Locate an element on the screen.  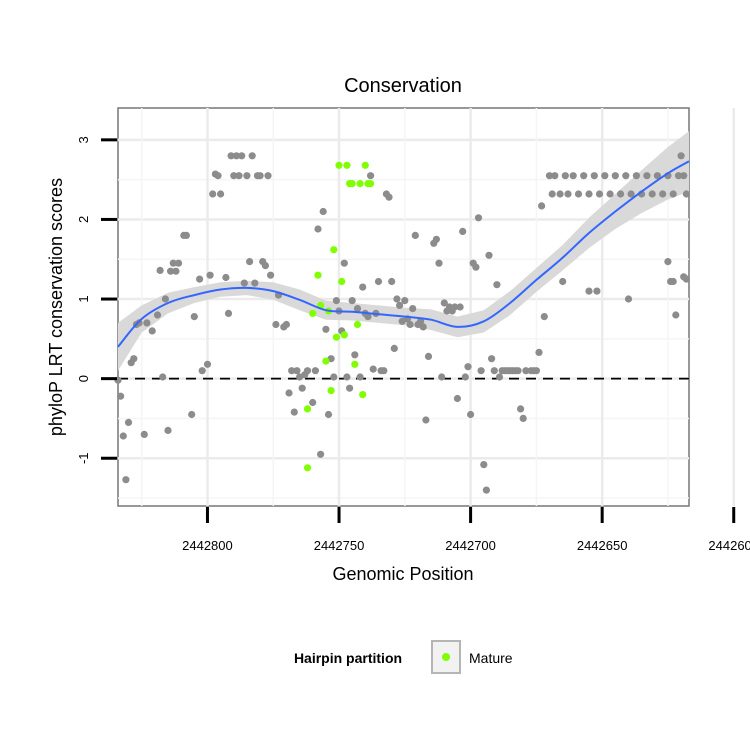
x-axis-label: Genomic Position is located at coordinates (402, 574).